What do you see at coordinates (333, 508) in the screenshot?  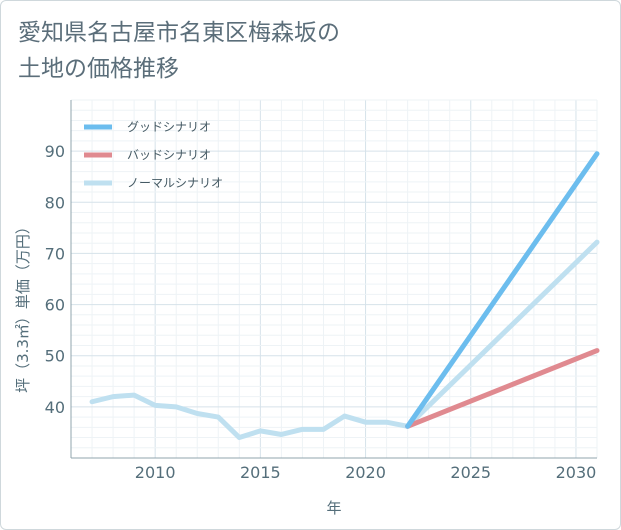 I see `x-axis-label: 年` at bounding box center [333, 508].